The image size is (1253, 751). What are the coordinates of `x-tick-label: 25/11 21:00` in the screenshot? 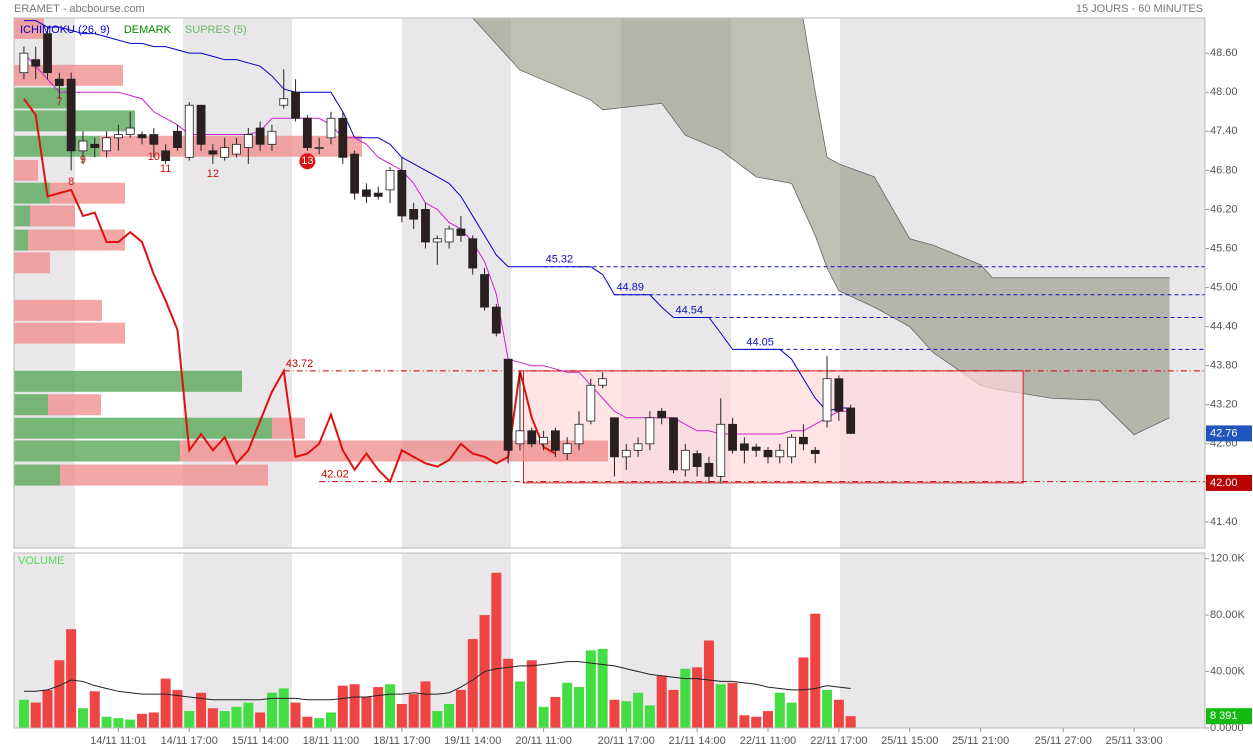 It's located at (980, 741).